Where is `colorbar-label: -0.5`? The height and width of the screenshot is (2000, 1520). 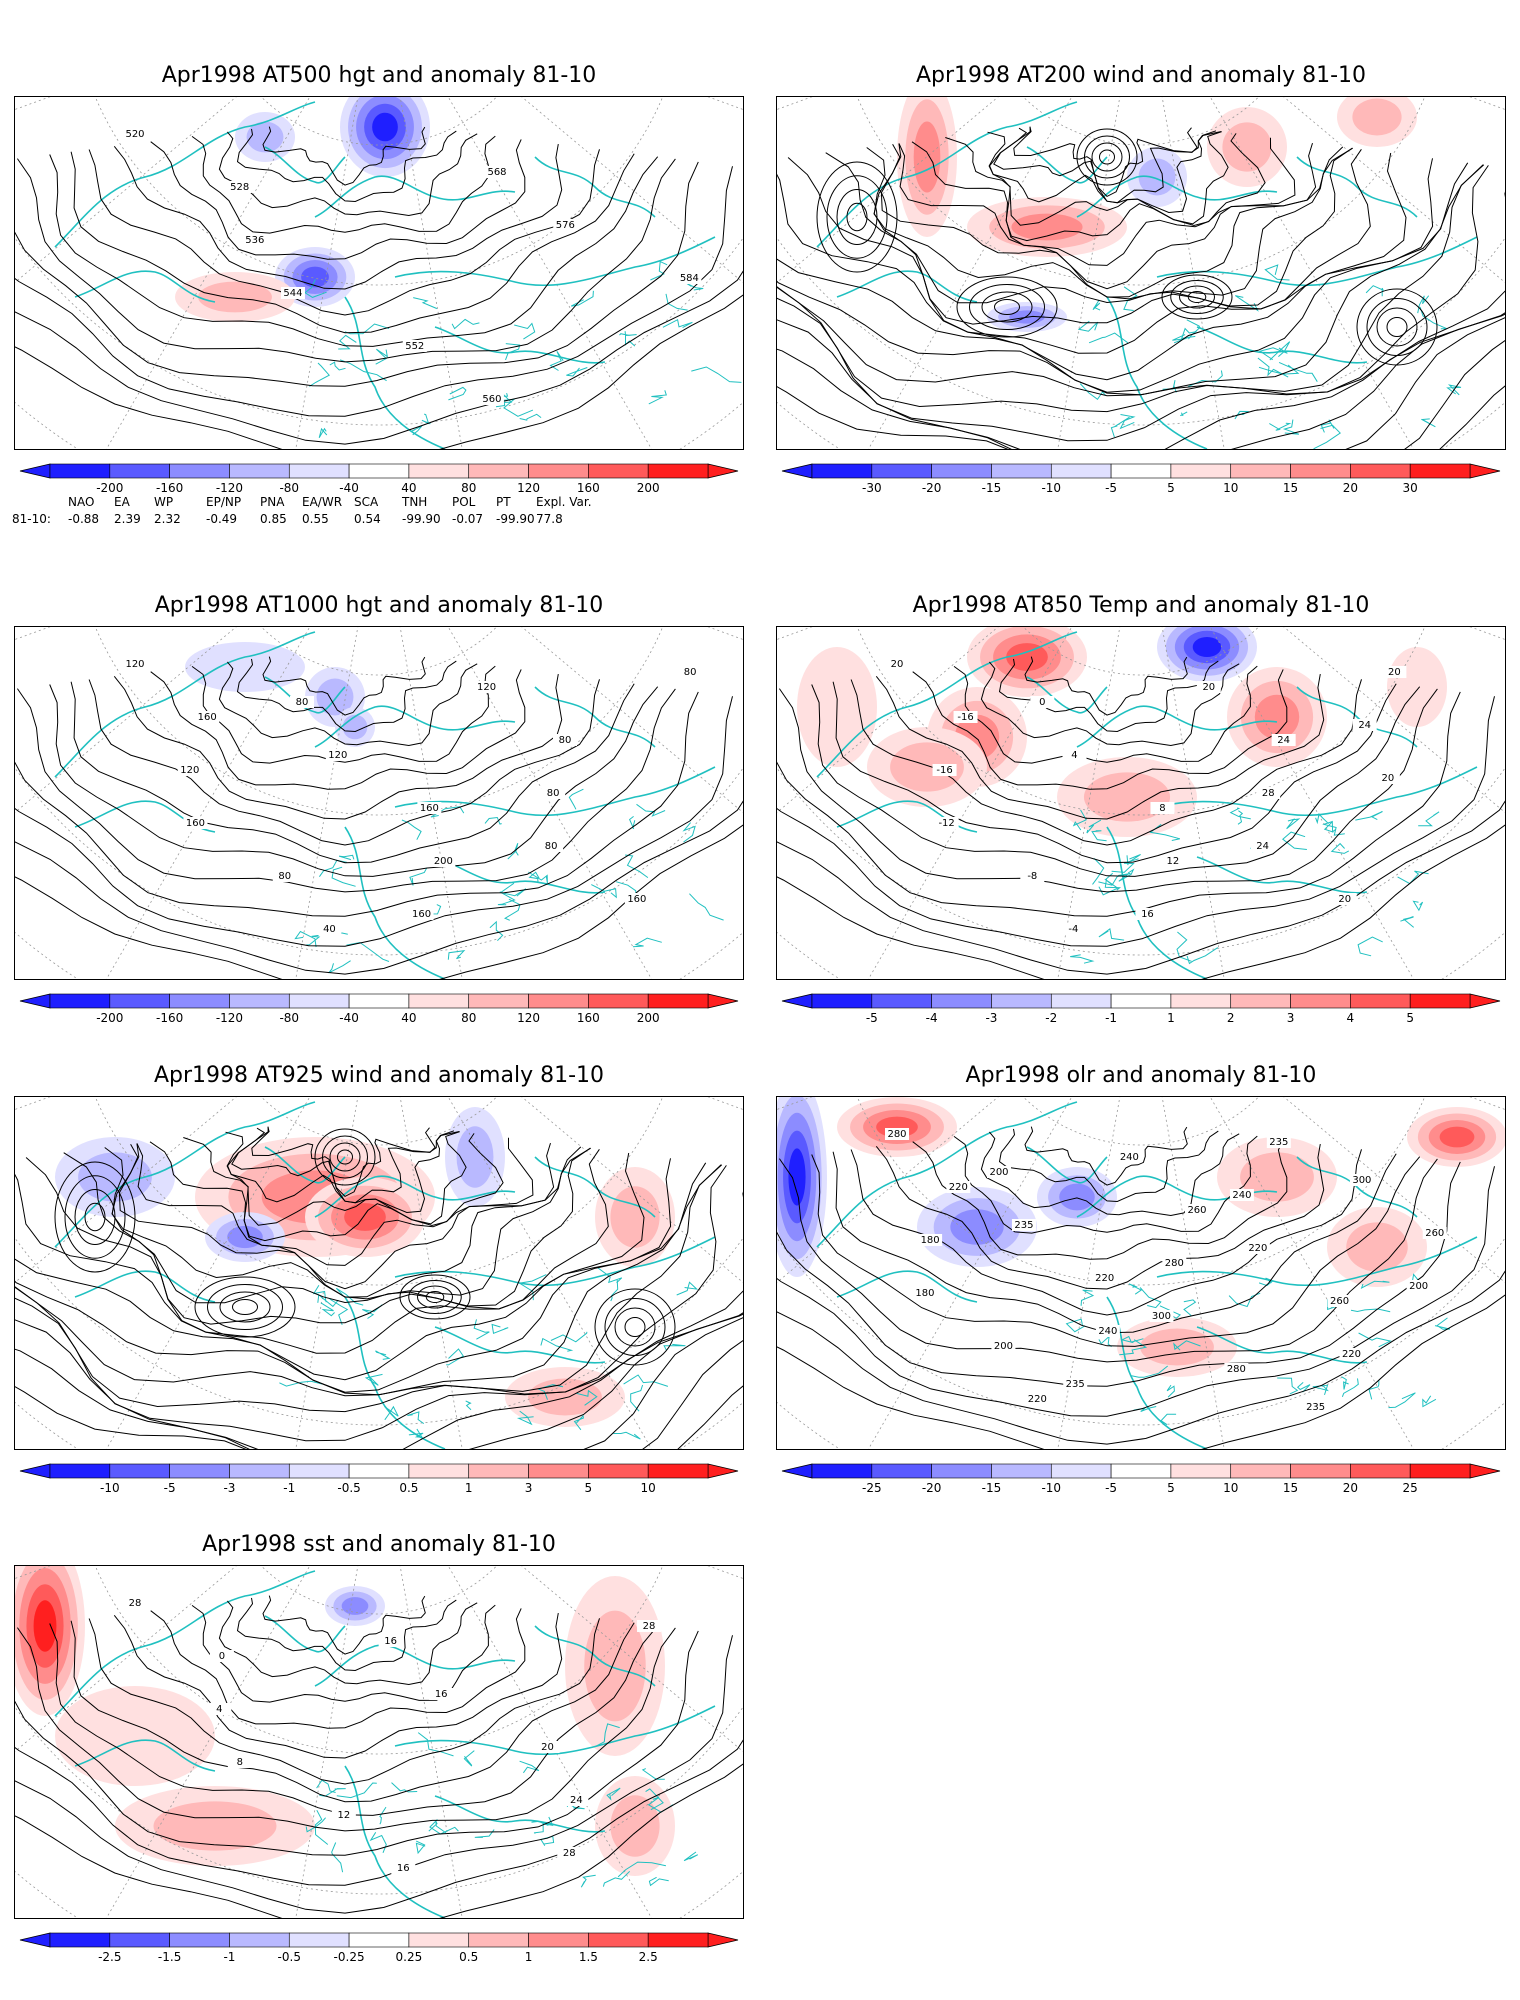
colorbar-label: -0.5 is located at coordinates (348, 1488).